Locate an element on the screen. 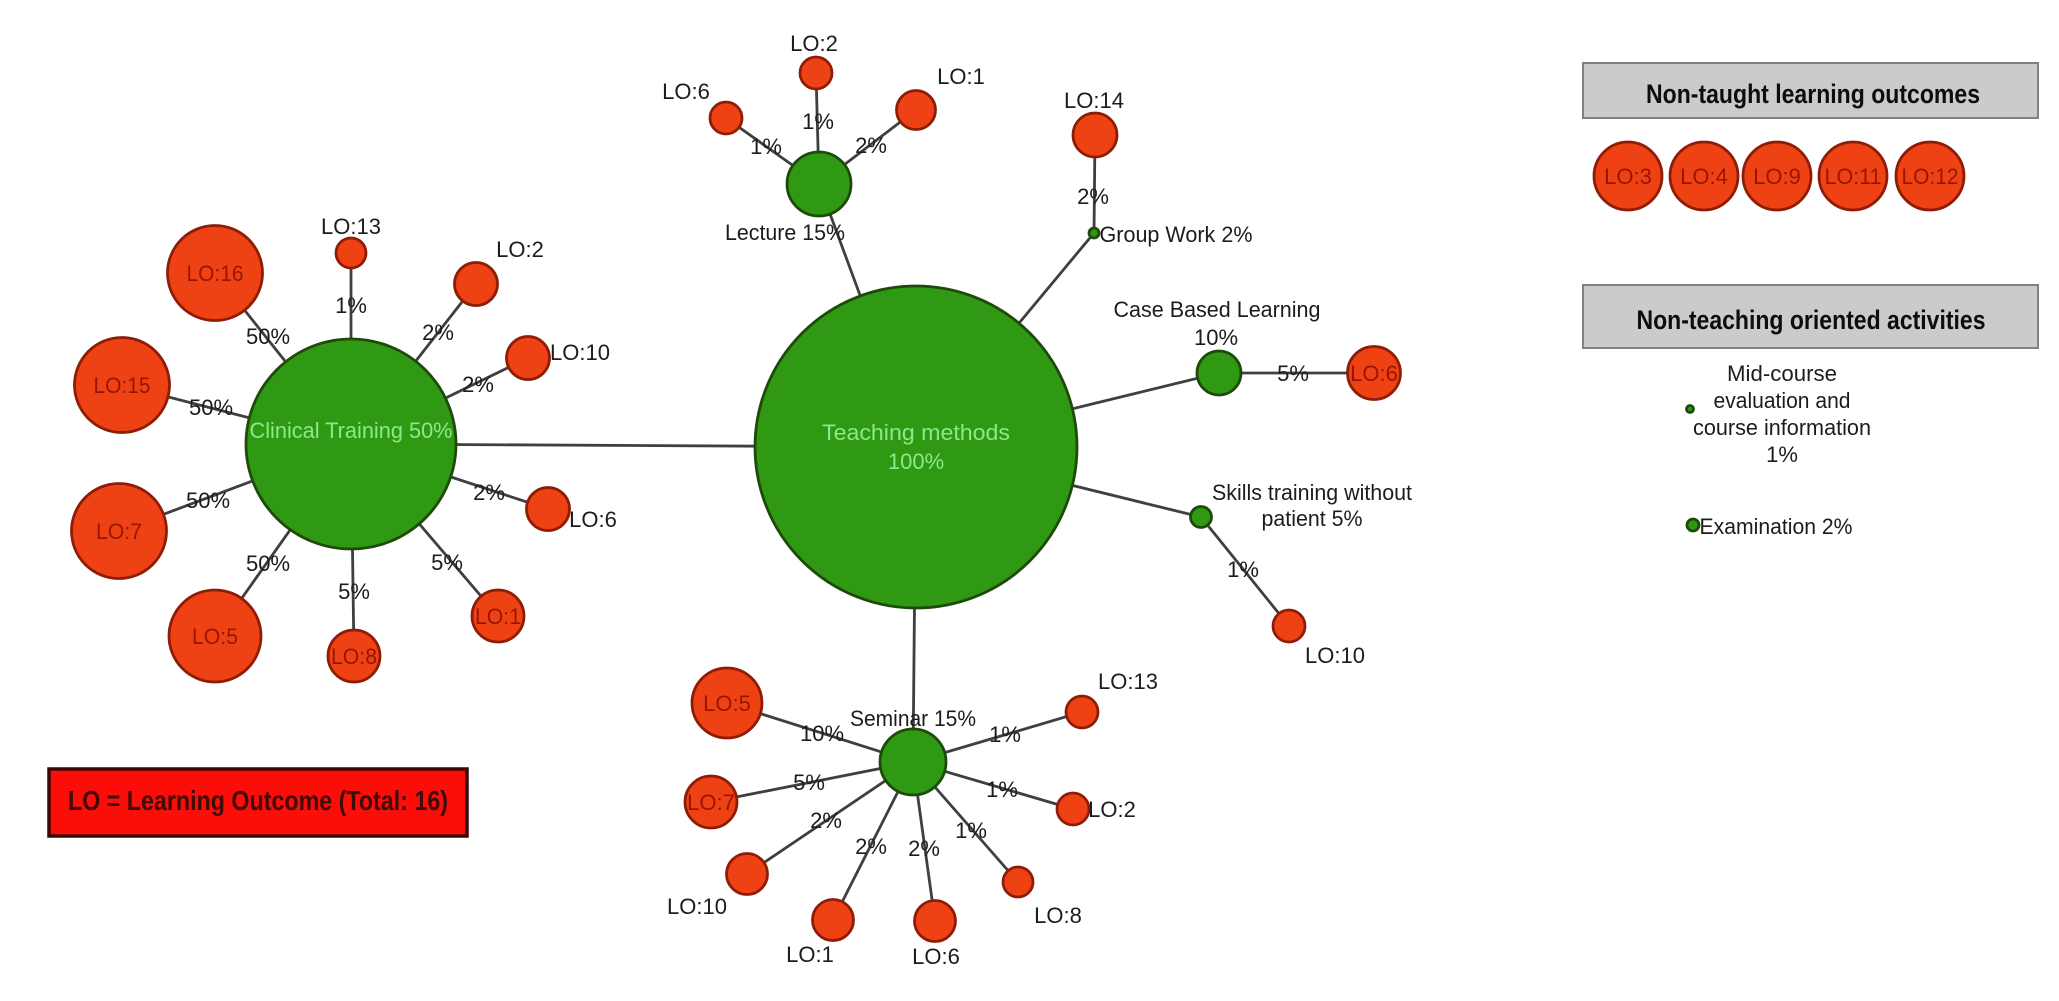 Image resolution: width=2059 pixels, height=1001 pixels. svg-text: LO:14 is located at coordinates (1094, 100).